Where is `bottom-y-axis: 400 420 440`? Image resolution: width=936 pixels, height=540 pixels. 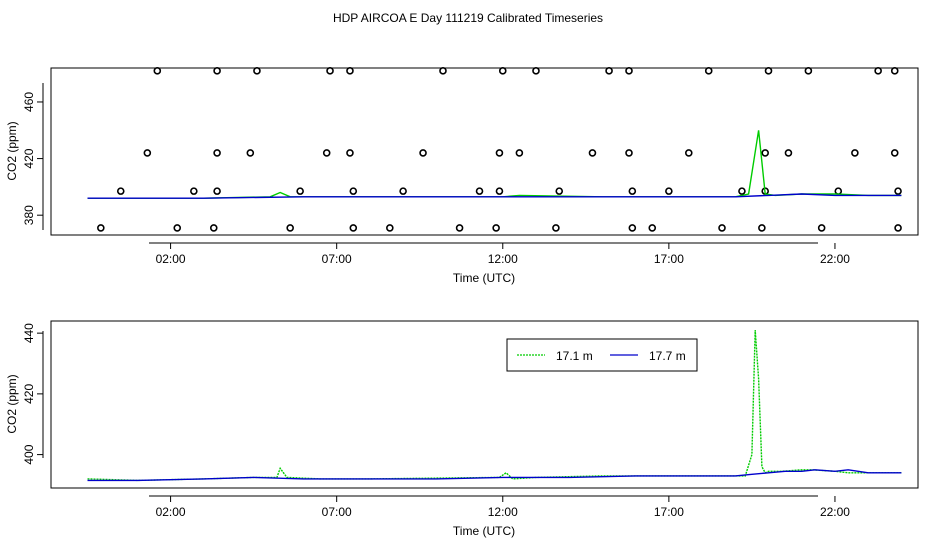 bottom-y-axis: 400 420 440 is located at coordinates (33, 394).